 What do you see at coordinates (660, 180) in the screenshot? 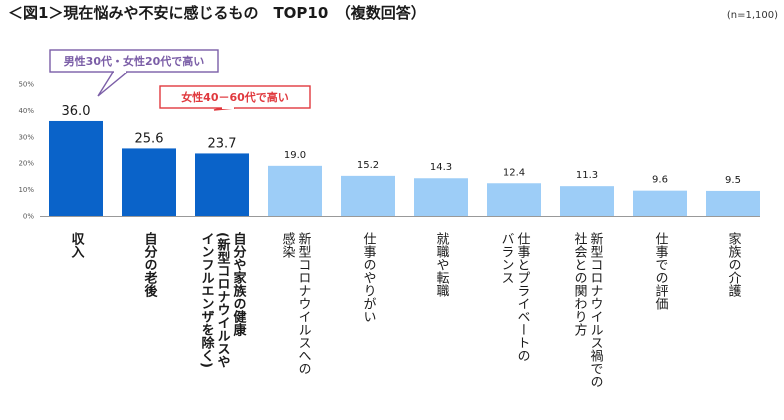
I see `data-label: 9.6` at bounding box center [660, 180].